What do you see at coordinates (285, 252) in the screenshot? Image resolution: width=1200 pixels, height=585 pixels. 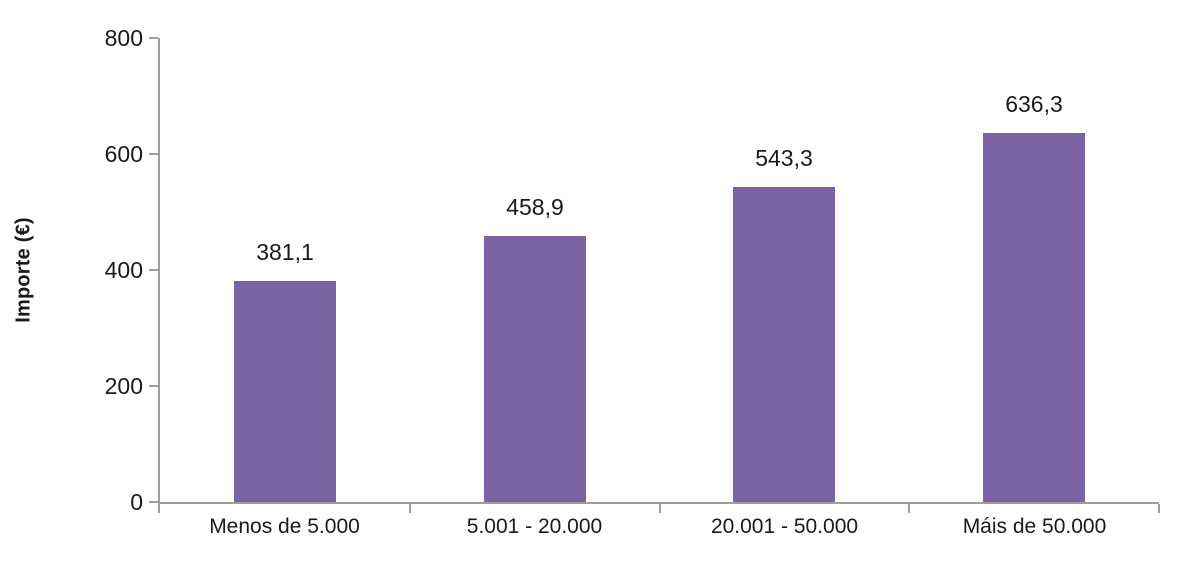 I see `bar-value-label: 381,1` at bounding box center [285, 252].